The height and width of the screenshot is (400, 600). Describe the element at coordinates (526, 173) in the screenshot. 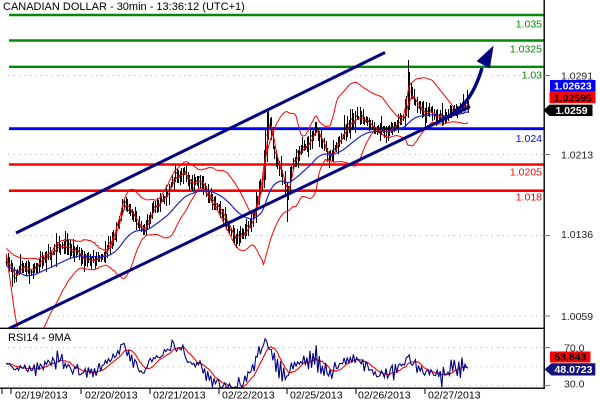

I see `svg-text: 1.0205` at that location.